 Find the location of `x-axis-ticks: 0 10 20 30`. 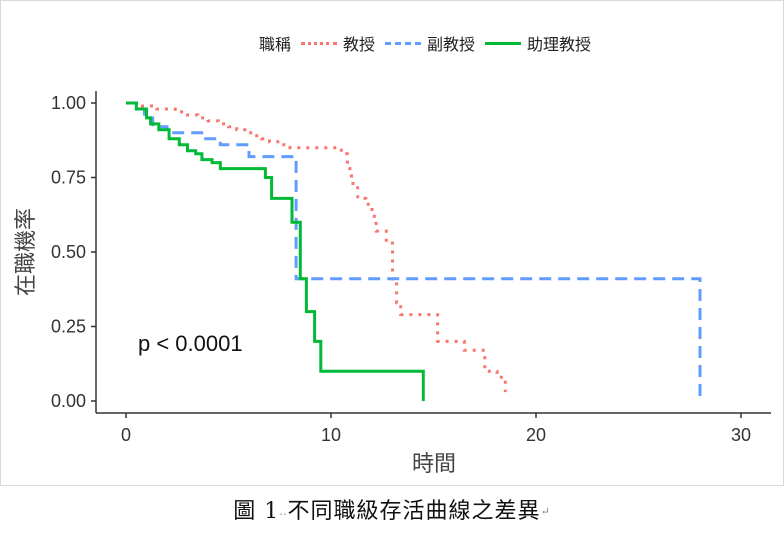

x-axis-ticks: 0 10 20 30 is located at coordinates (436, 429).